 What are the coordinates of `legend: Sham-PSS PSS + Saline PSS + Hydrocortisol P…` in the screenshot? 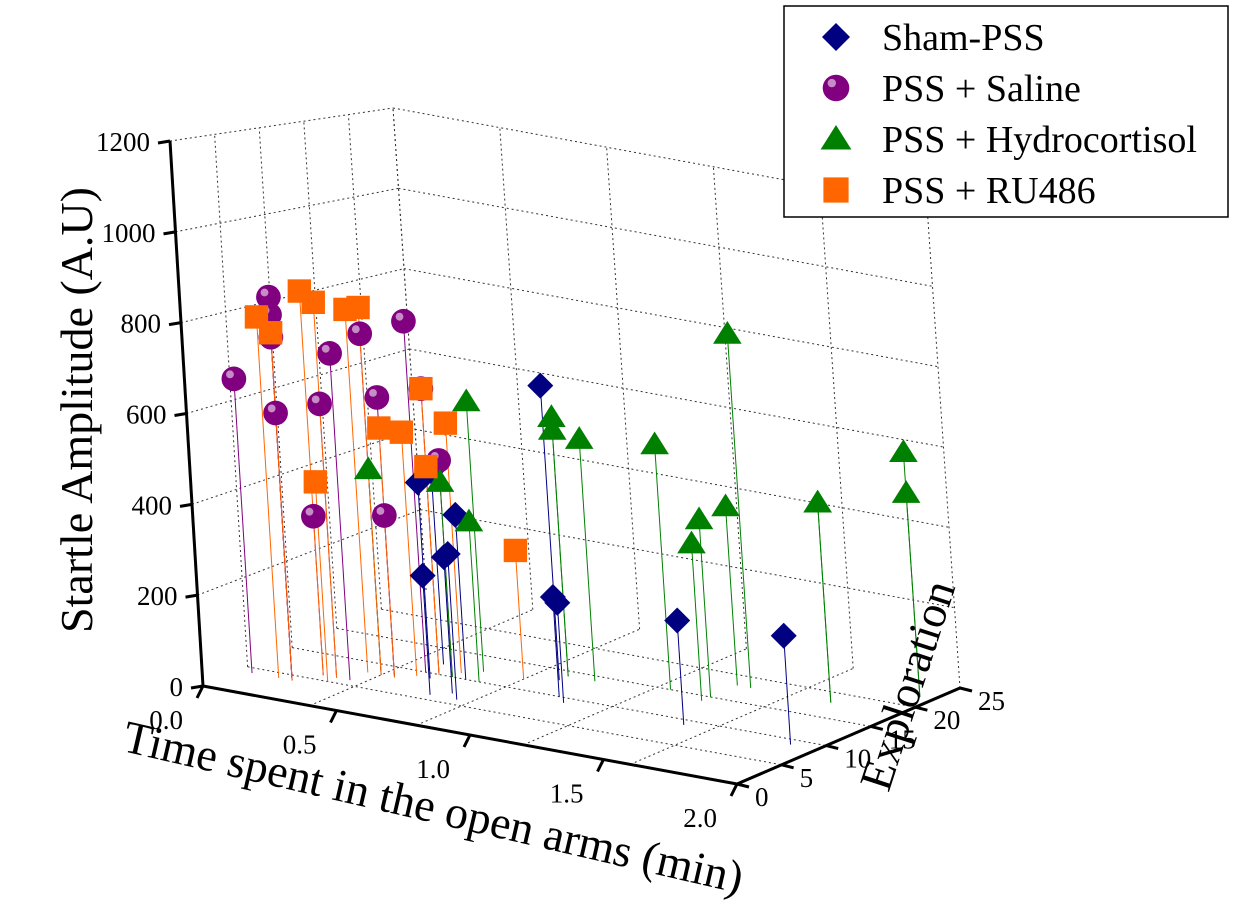 It's located at (1006, 111).